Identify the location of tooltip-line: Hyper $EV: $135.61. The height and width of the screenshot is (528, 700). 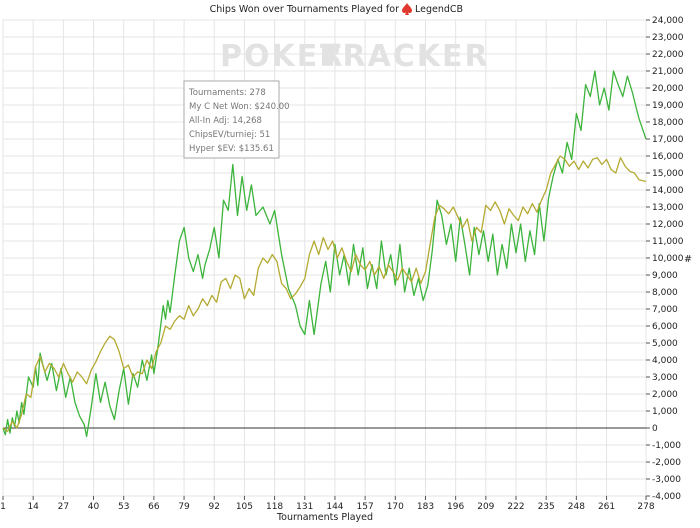
(231, 149).